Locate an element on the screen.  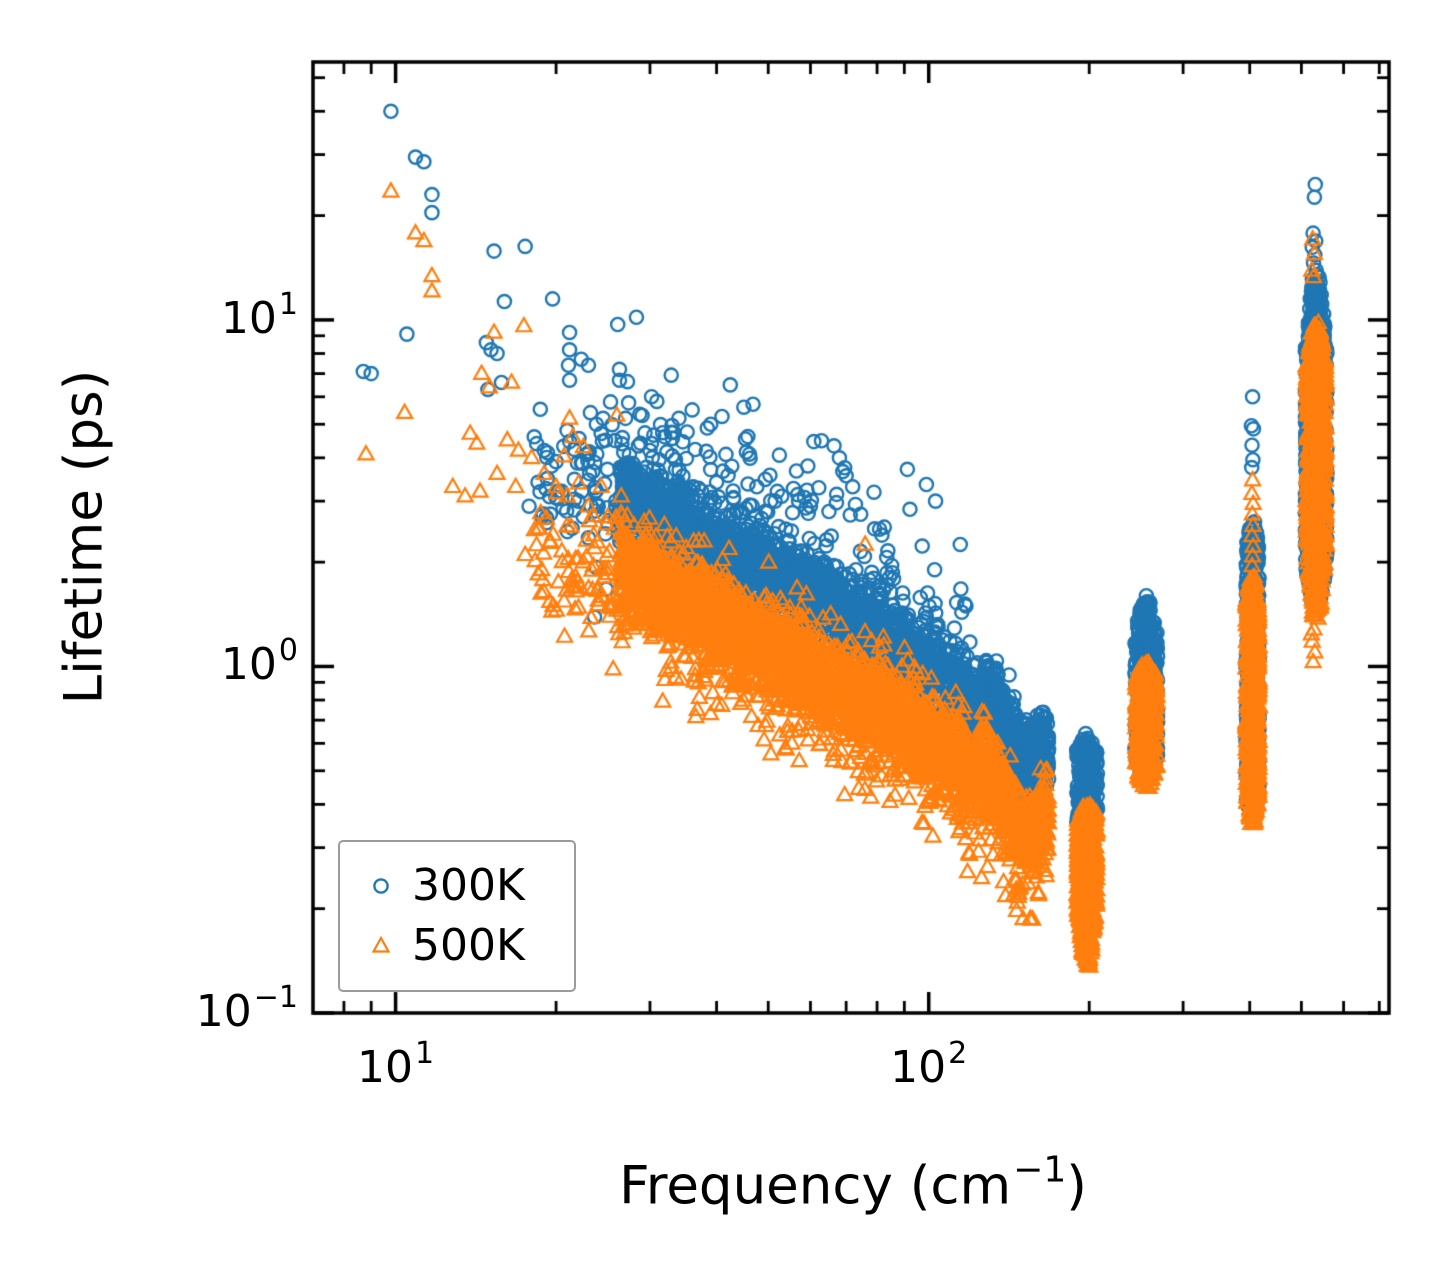
y-axis-label: Lifetime (ps) is located at coordinates (84, 537).